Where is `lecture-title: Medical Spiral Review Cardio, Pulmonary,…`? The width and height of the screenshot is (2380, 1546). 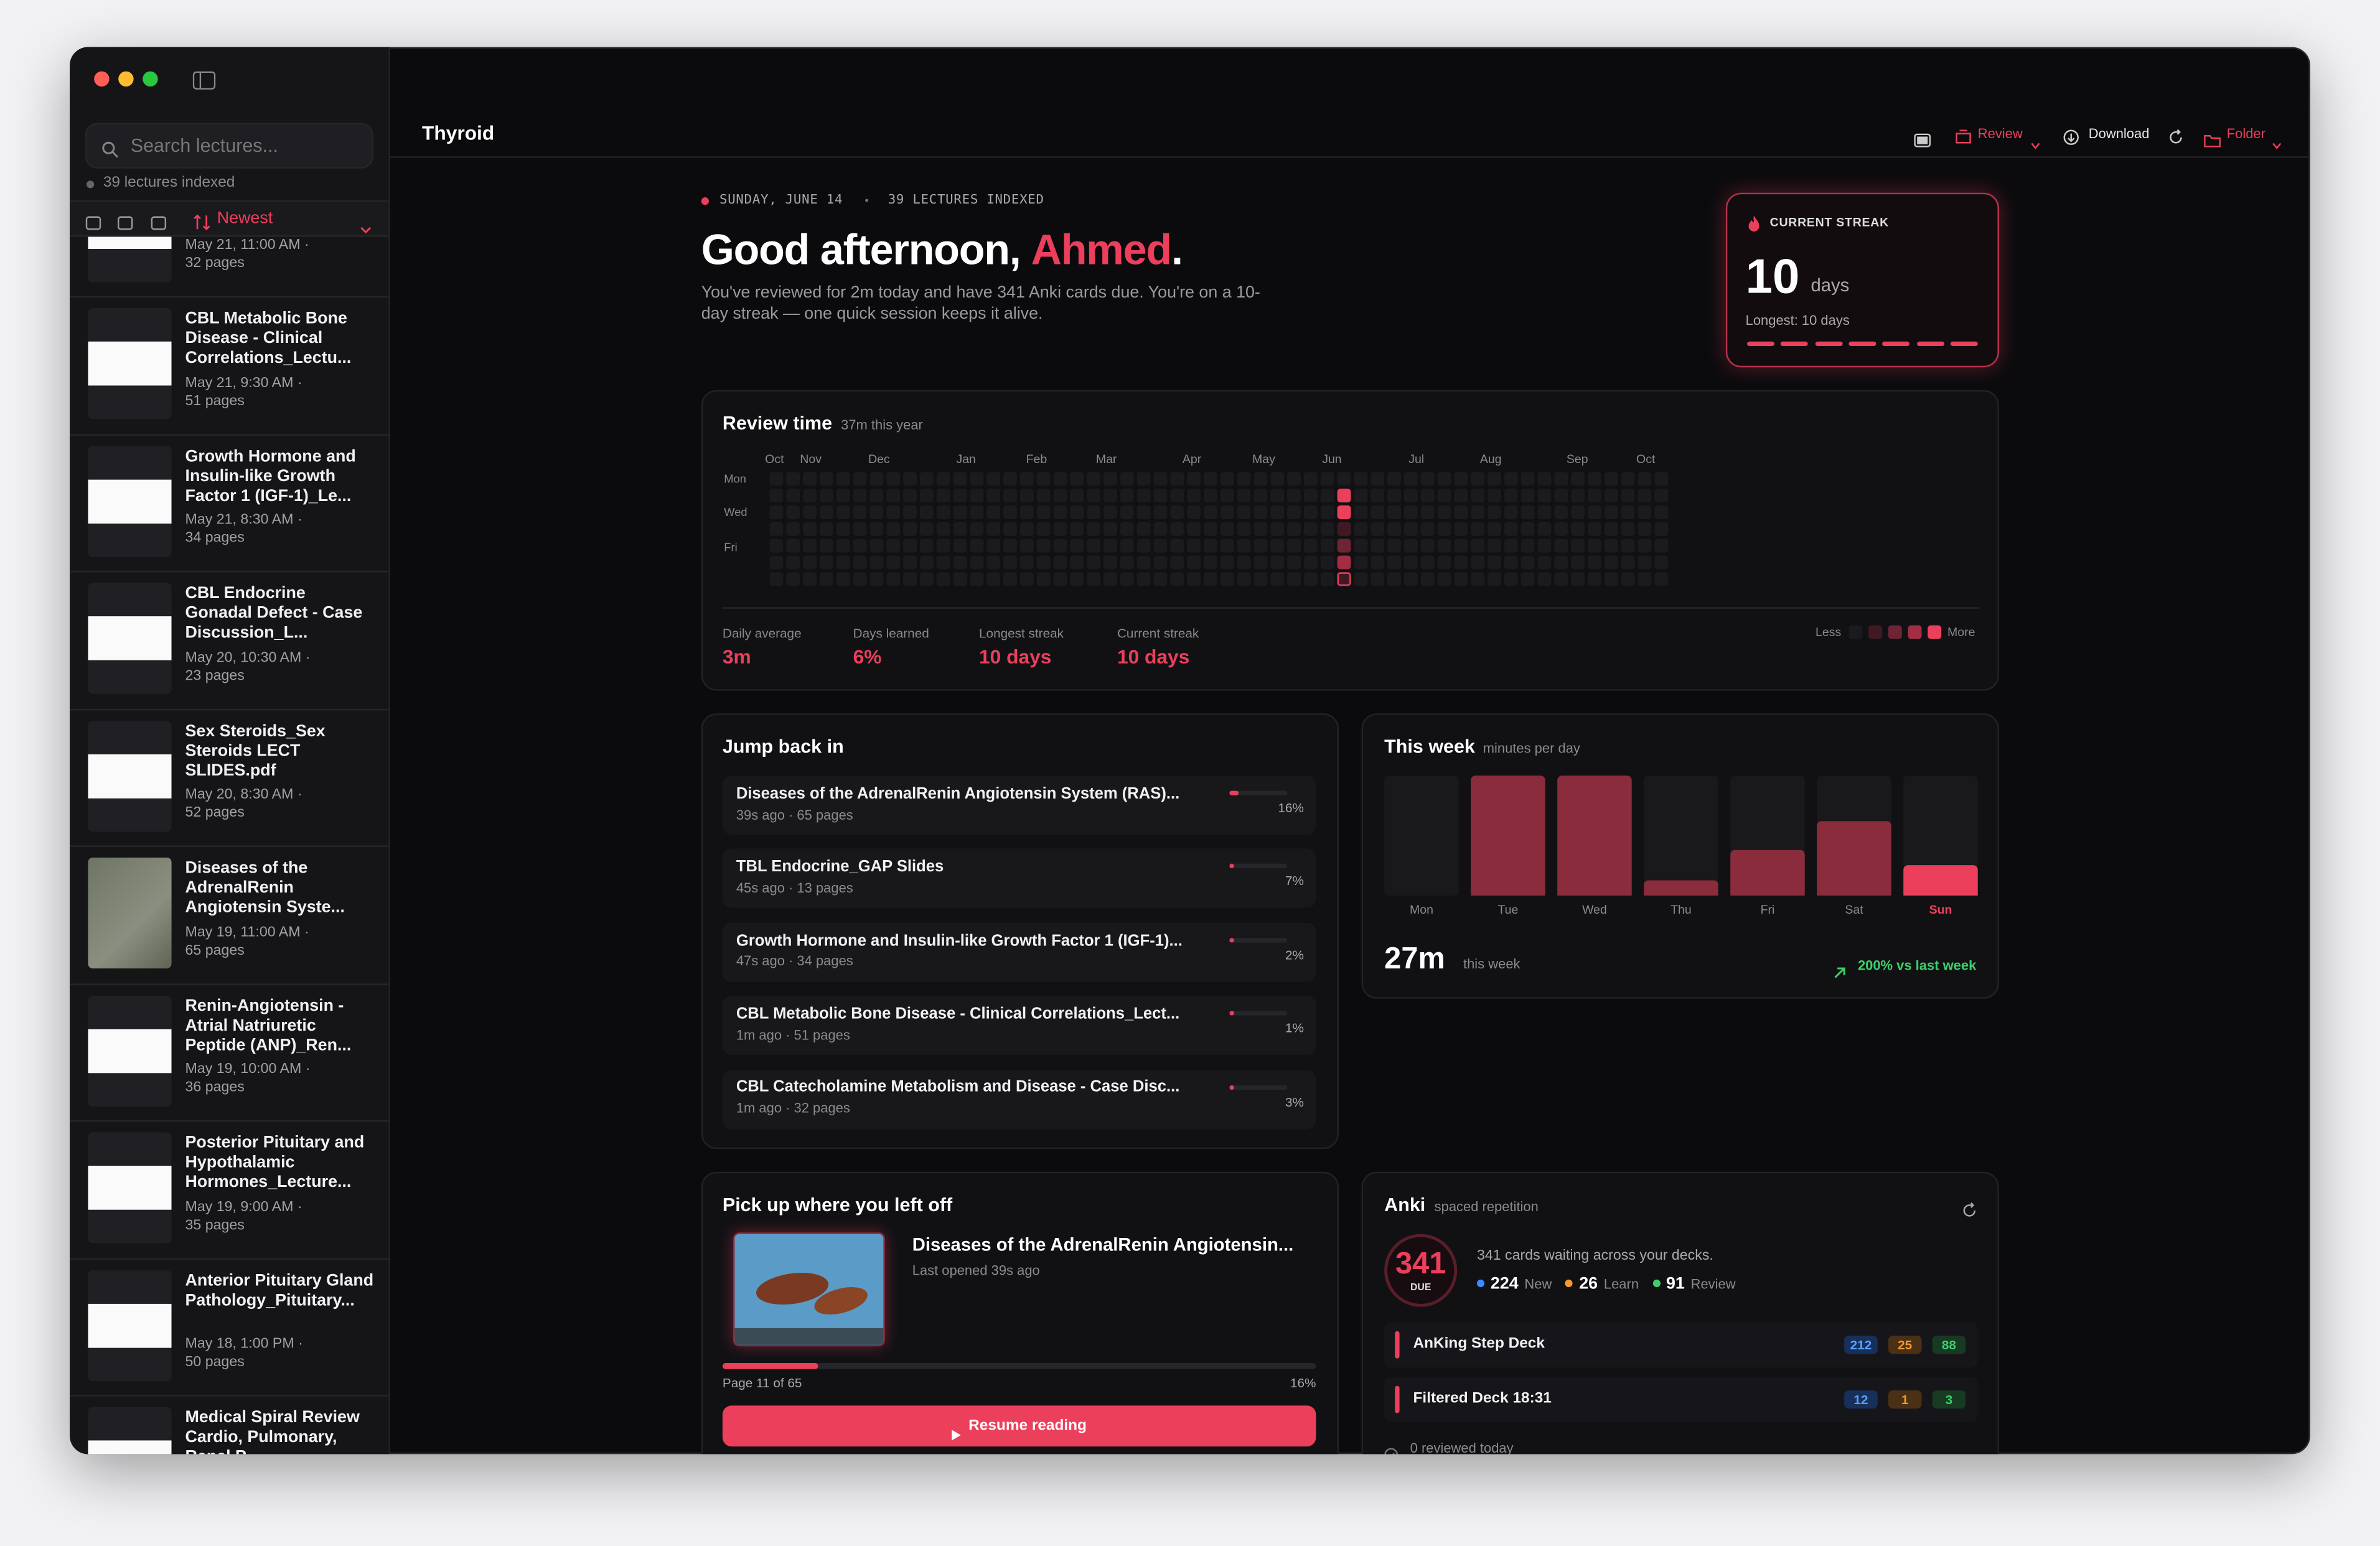
lecture-title: Medical Spiral Review Cardio, Pulmonary,… is located at coordinates (272, 1437).